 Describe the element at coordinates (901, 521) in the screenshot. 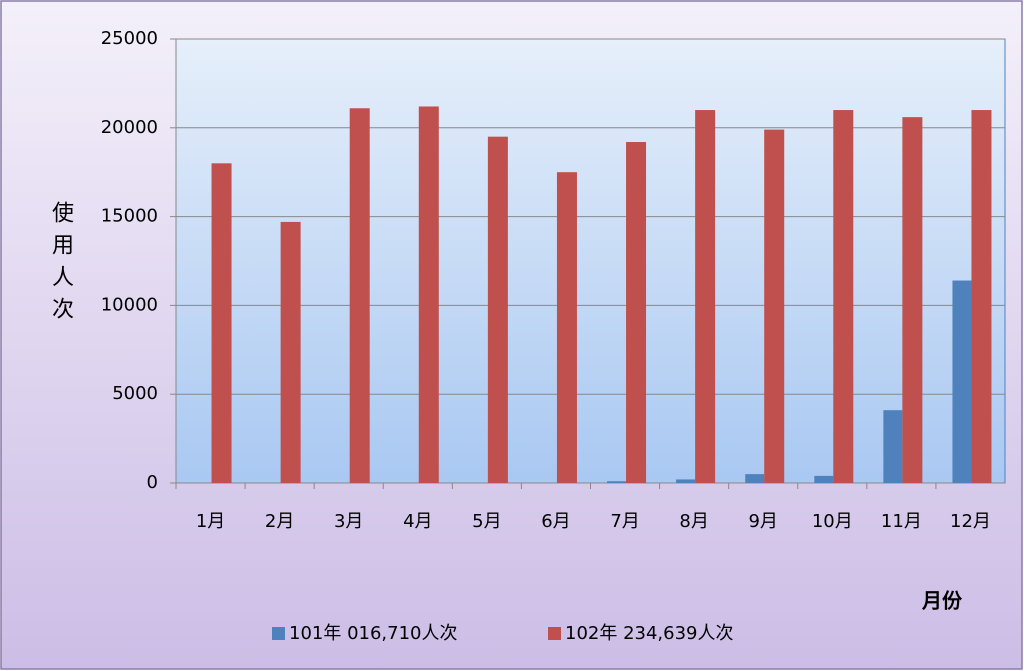

I see `x-tick-label: 11月` at that location.